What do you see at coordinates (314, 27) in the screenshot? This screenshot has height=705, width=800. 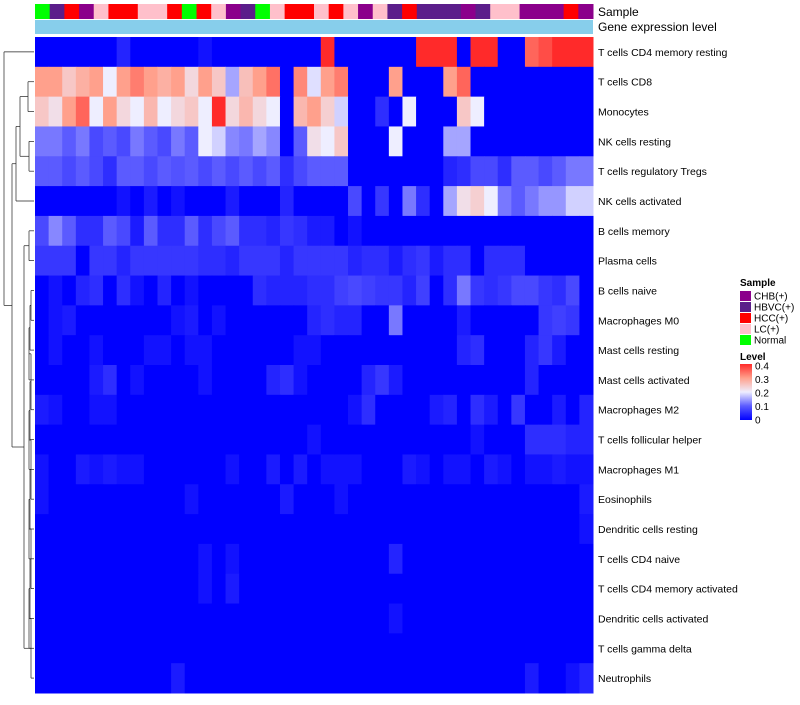 I see `expression-annotation-bar` at bounding box center [314, 27].